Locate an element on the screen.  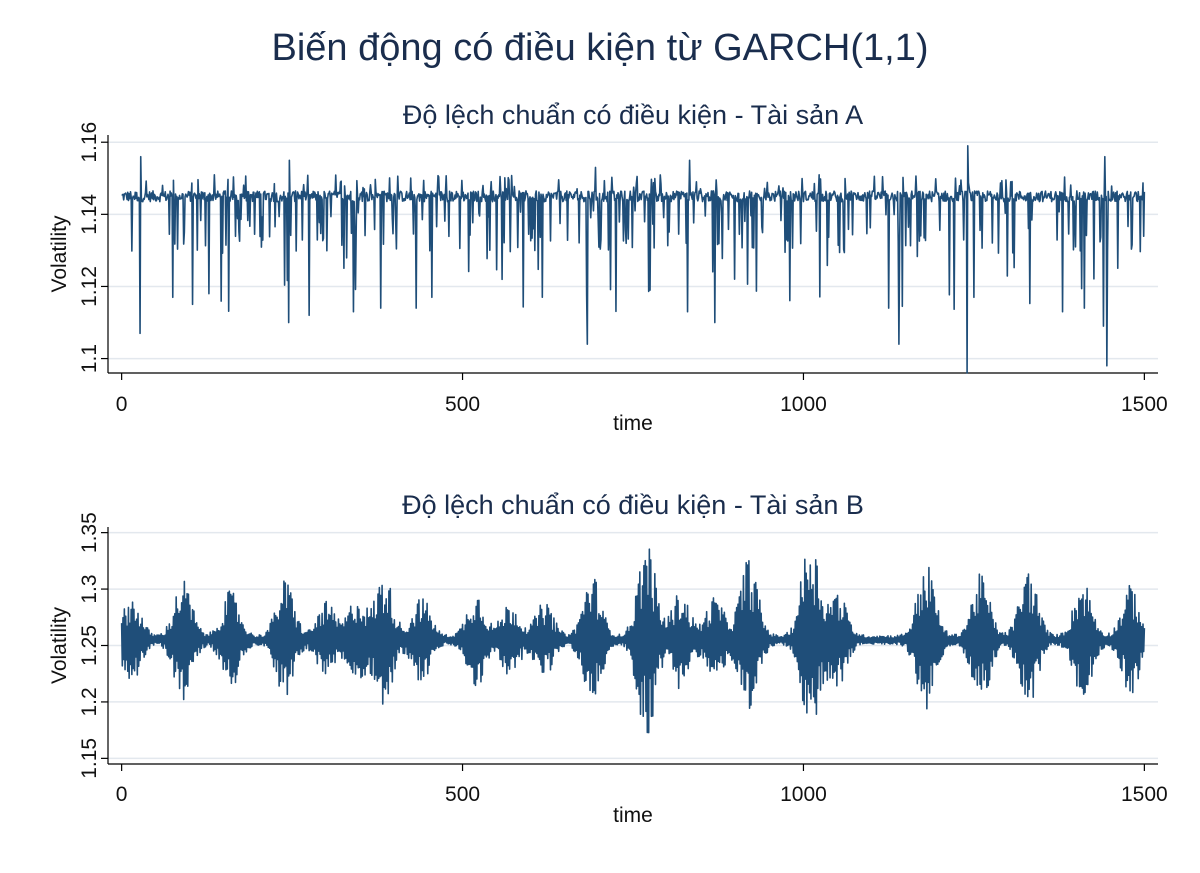
y-tick-label: 1.2 is located at coordinates (89, 701).